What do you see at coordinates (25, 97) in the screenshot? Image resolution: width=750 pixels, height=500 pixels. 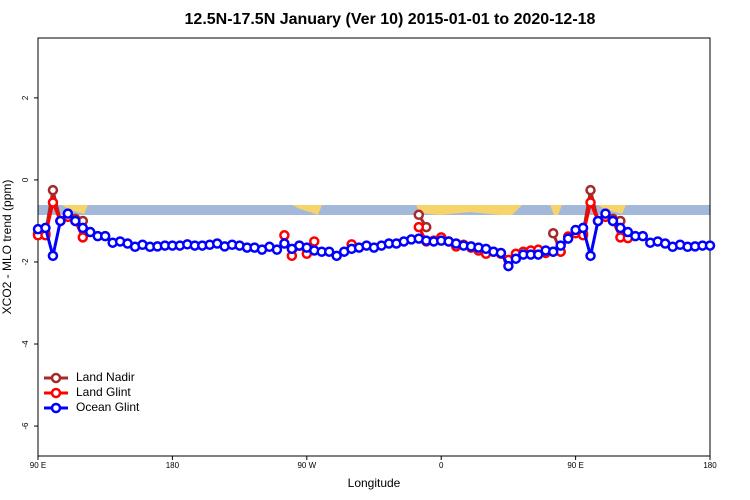 I see `y-tick-label: 2` at bounding box center [25, 97].